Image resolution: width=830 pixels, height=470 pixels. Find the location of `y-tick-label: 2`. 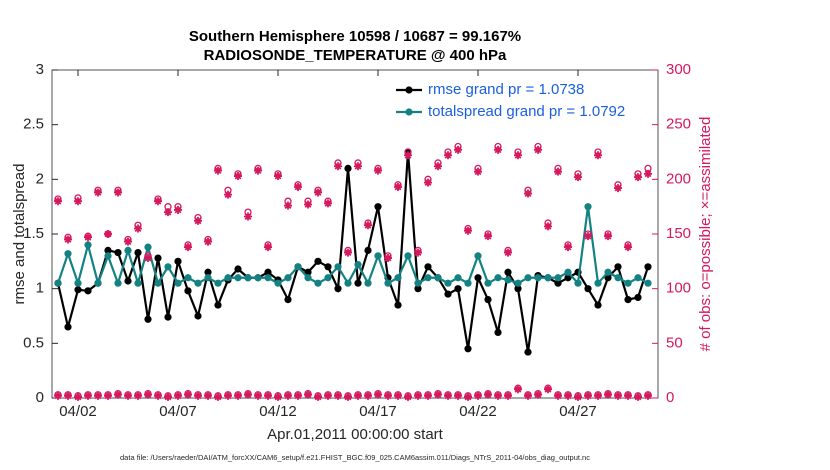

y-tick-label: 2 is located at coordinates (40, 178).